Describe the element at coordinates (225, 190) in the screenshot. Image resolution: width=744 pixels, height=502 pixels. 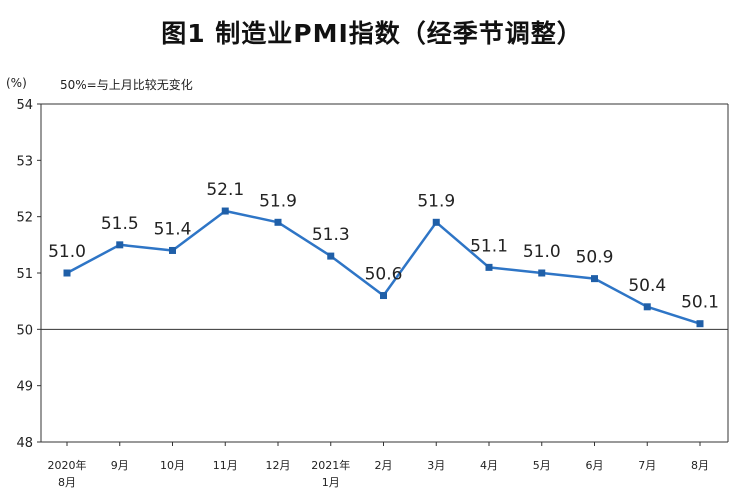
I see `data-label: 52.1` at that location.